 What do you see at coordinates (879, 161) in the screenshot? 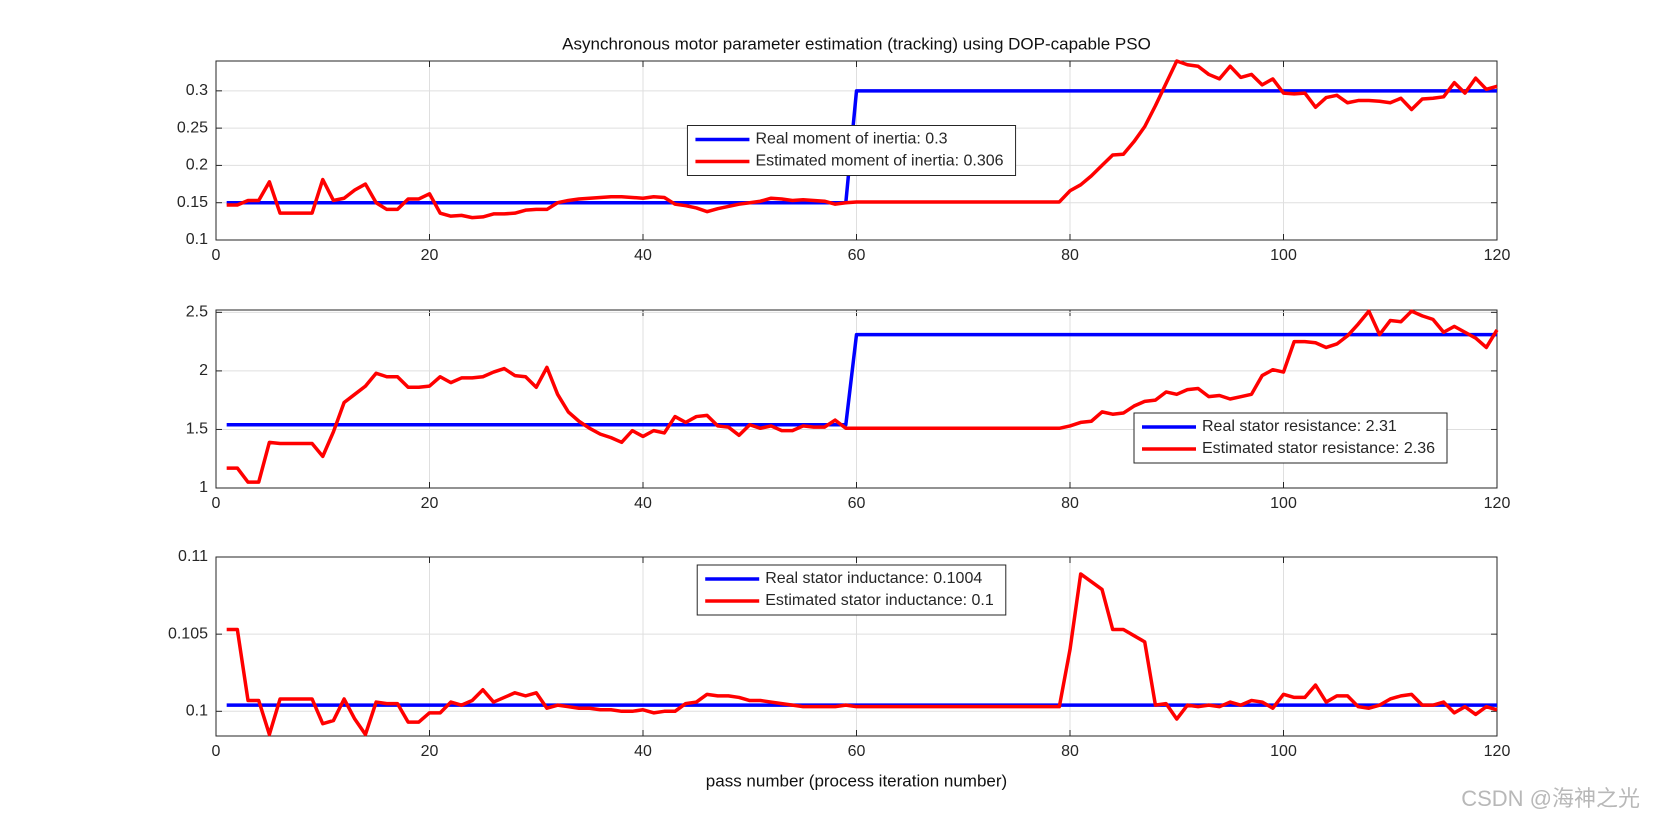
I see `legend-label: Estimated moment of inertia: 0.306` at bounding box center [879, 161].